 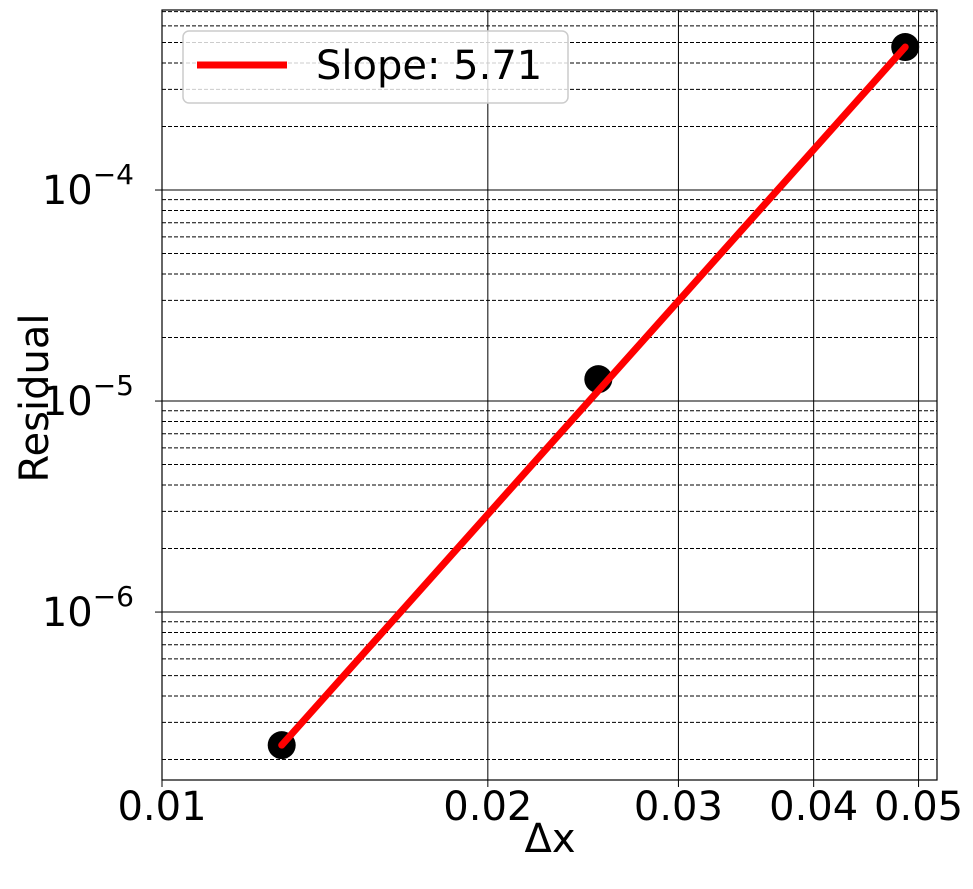 What do you see at coordinates (35, 398) in the screenshot?
I see `y-axis-label: Residual` at bounding box center [35, 398].